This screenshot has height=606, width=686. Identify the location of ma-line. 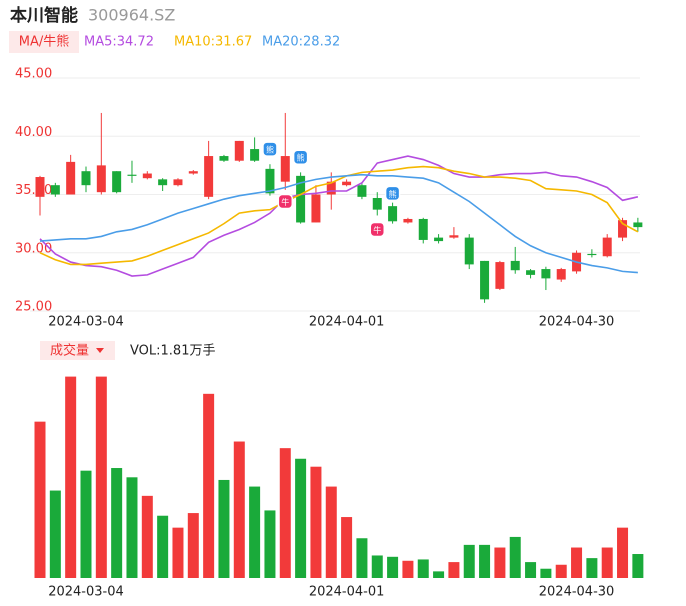
(338, 223).